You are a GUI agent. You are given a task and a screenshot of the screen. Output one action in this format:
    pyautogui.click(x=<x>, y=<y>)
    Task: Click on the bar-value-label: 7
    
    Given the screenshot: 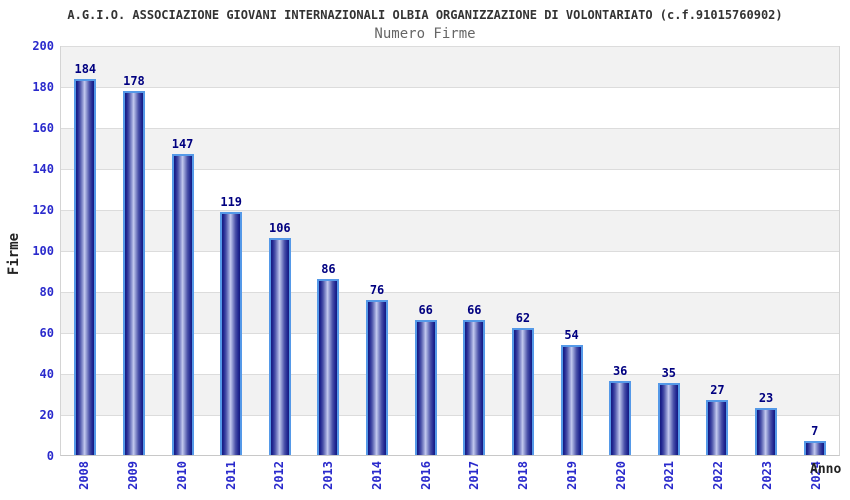 What is the action you would take?
    pyautogui.click(x=815, y=430)
    